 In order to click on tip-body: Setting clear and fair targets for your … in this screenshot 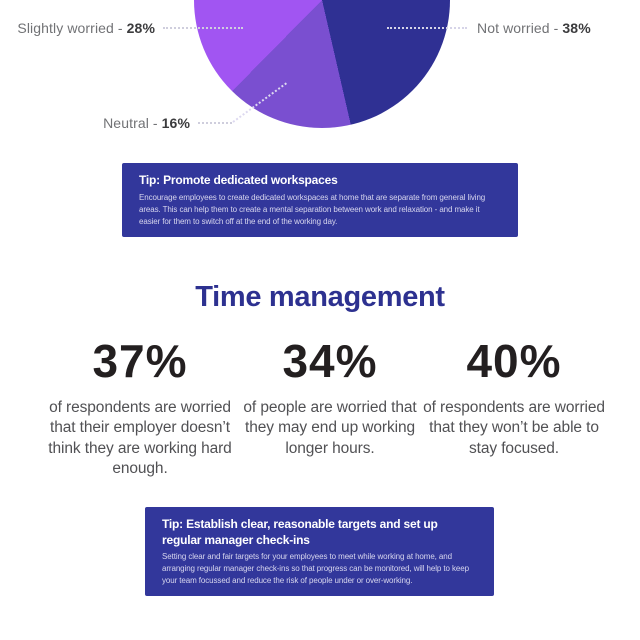, I will do `click(315, 569)`.